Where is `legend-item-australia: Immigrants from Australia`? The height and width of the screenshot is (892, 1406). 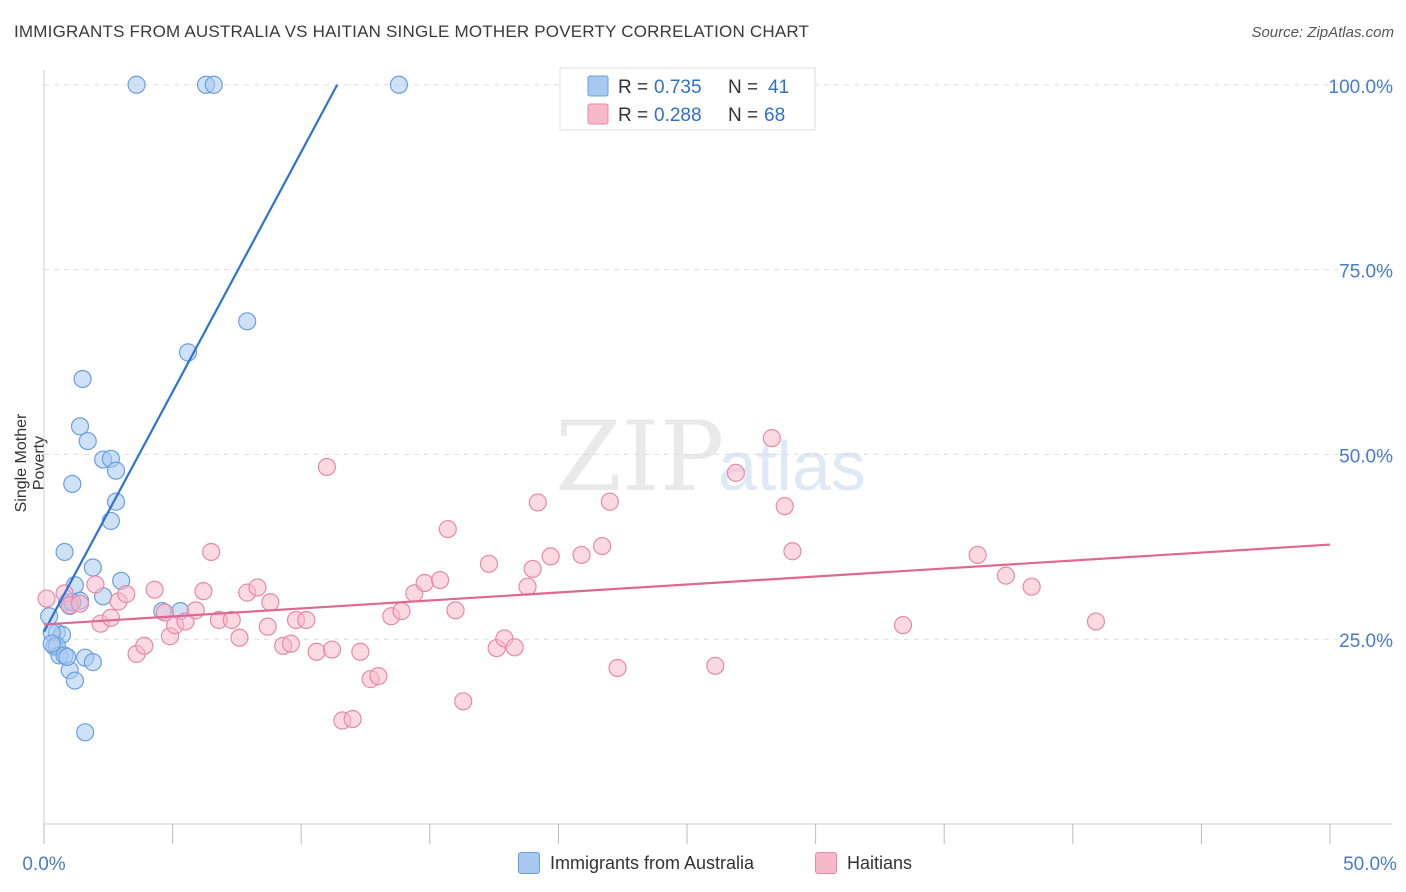 legend-item-australia: Immigrants from Australia is located at coordinates (636, 863).